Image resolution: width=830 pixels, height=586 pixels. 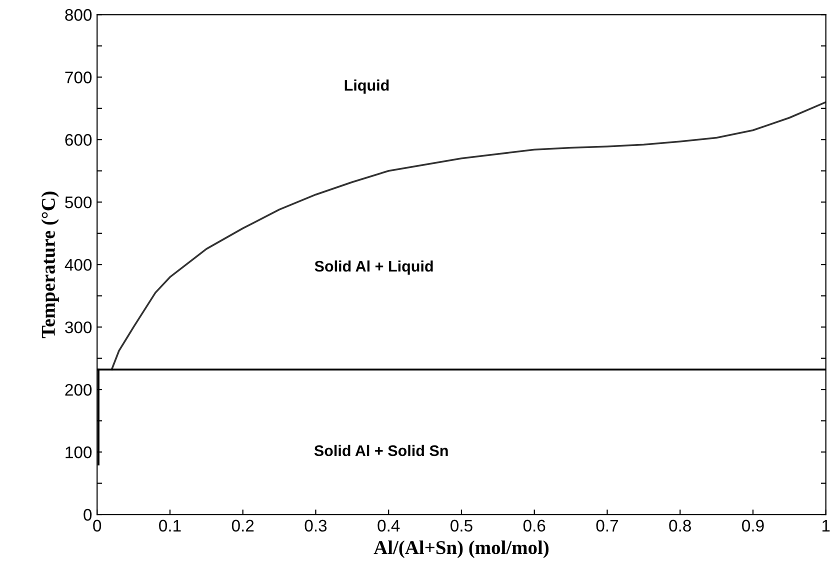 I want to click on annotation: Solid Al + Solid Sn, so click(x=381, y=450).